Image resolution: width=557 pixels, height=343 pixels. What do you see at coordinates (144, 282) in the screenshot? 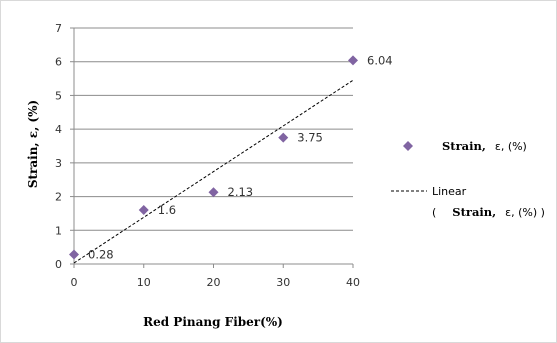
I see `x-tick-label-1: 10` at bounding box center [144, 282].